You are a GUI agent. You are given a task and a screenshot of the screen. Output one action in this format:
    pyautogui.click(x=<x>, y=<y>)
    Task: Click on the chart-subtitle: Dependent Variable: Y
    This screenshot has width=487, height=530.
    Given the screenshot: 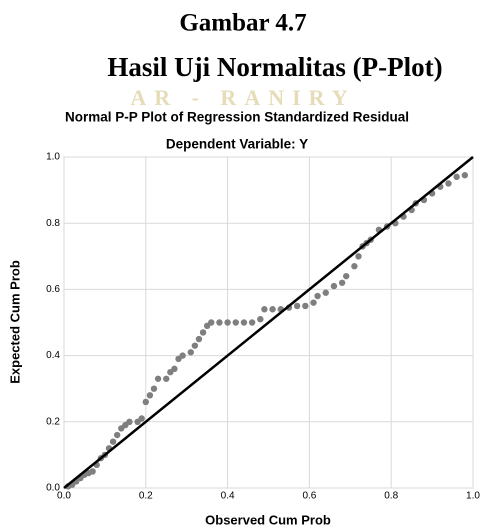 What is the action you would take?
    pyautogui.click(x=237, y=144)
    